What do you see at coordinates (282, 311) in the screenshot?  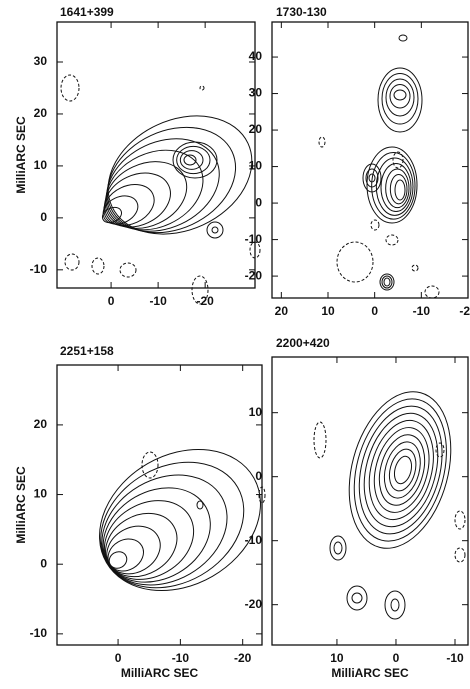 I see `x-tick-label: 20` at bounding box center [282, 311].